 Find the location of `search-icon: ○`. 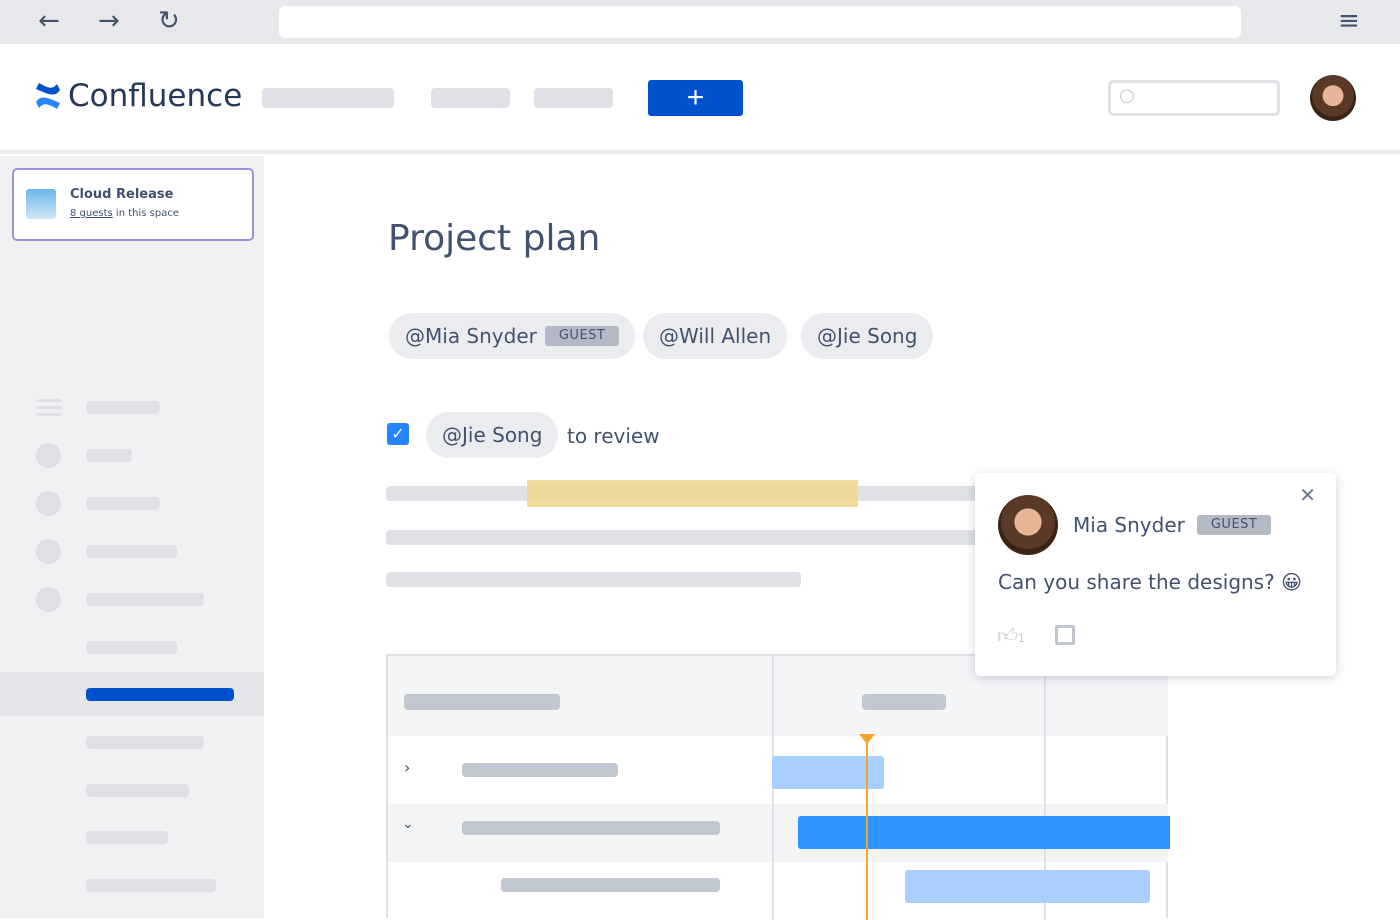

search-icon: ○ is located at coordinates (1127, 95).